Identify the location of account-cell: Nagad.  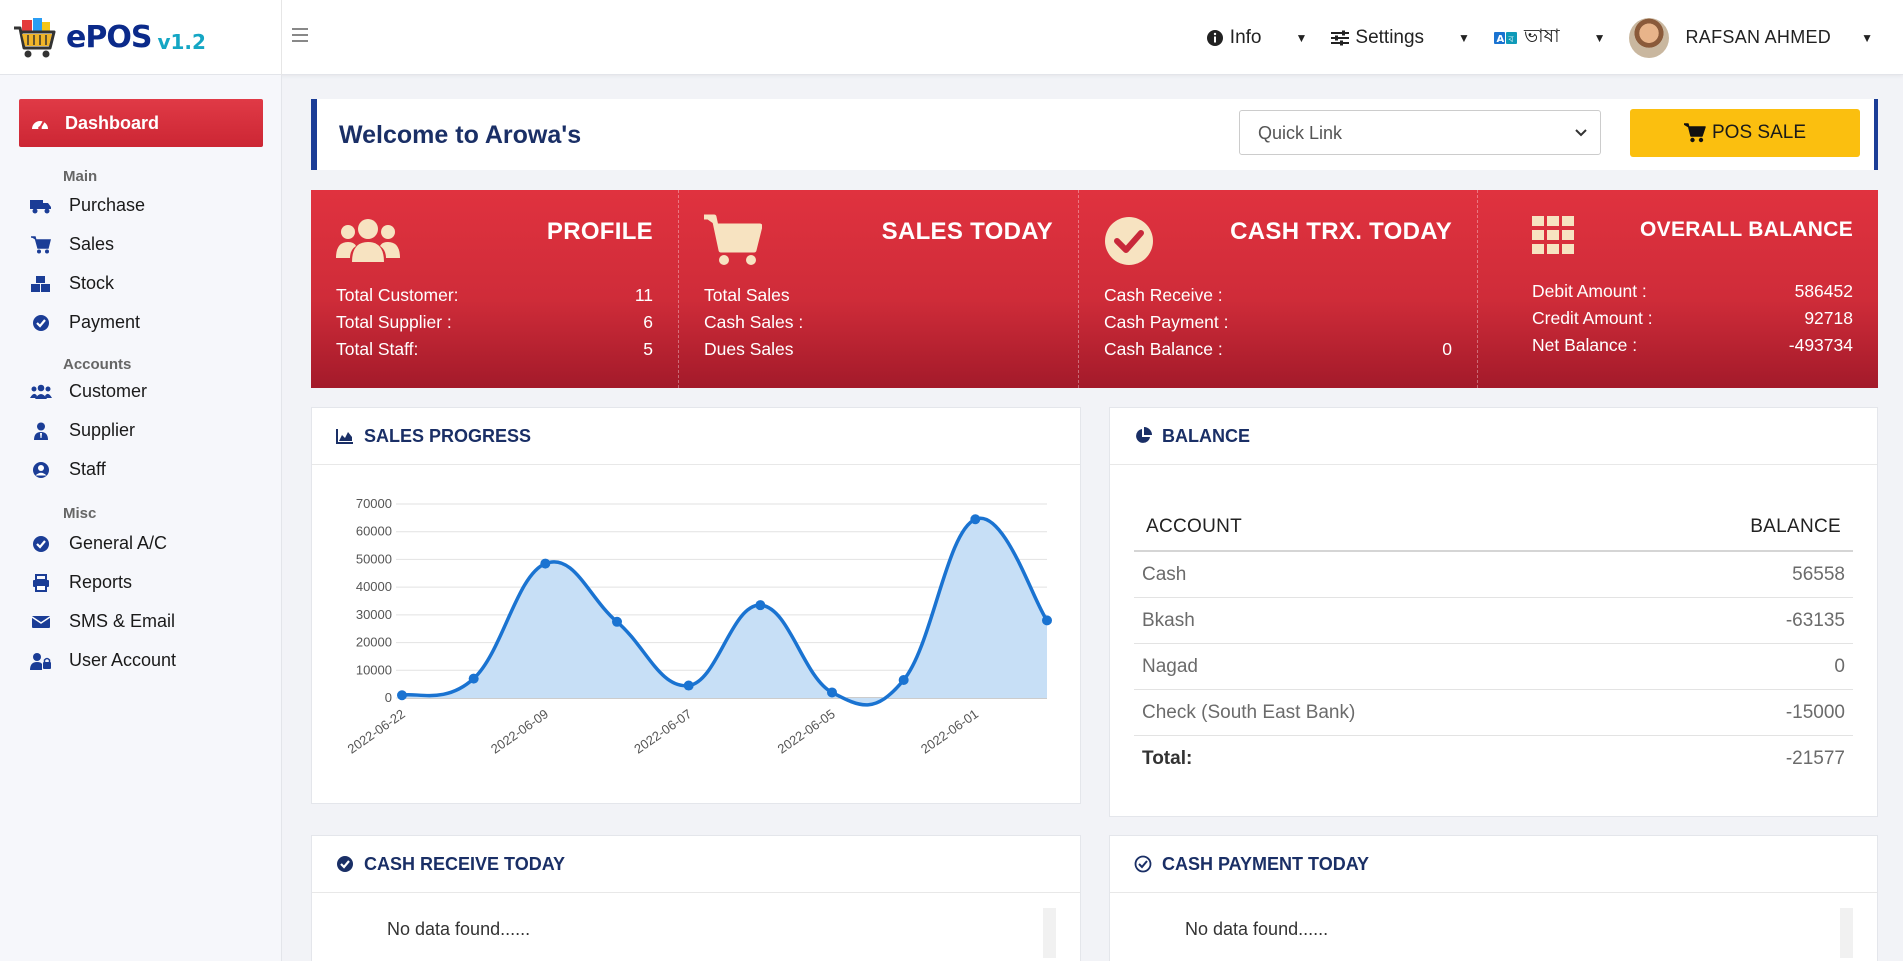
(1170, 666).